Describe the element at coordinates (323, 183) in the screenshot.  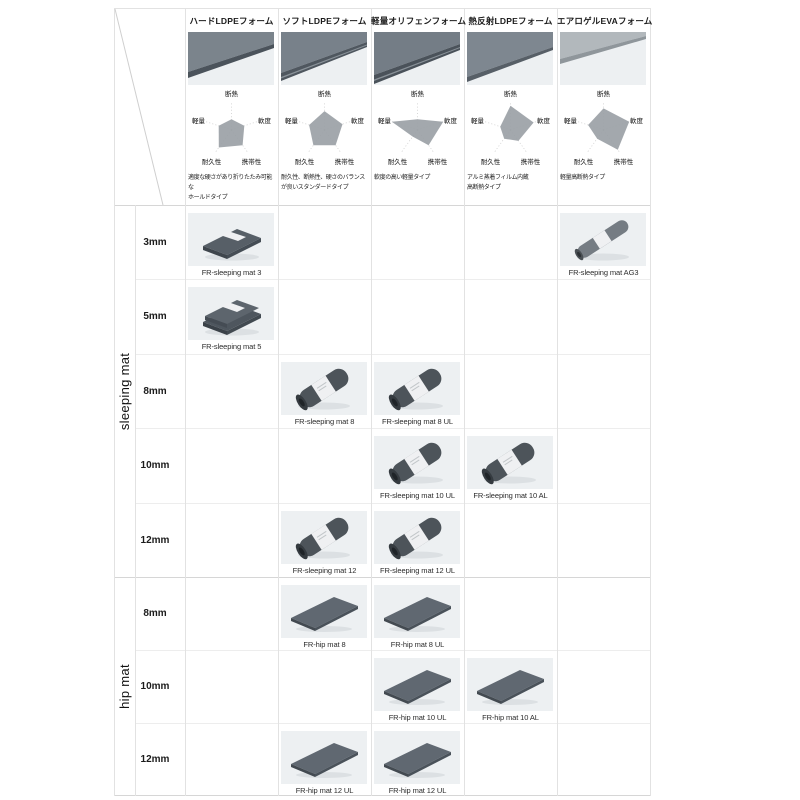
I see `material-description: 耐久性、断熱性、硬さのバランス が良いスタンダードタイプ` at that location.